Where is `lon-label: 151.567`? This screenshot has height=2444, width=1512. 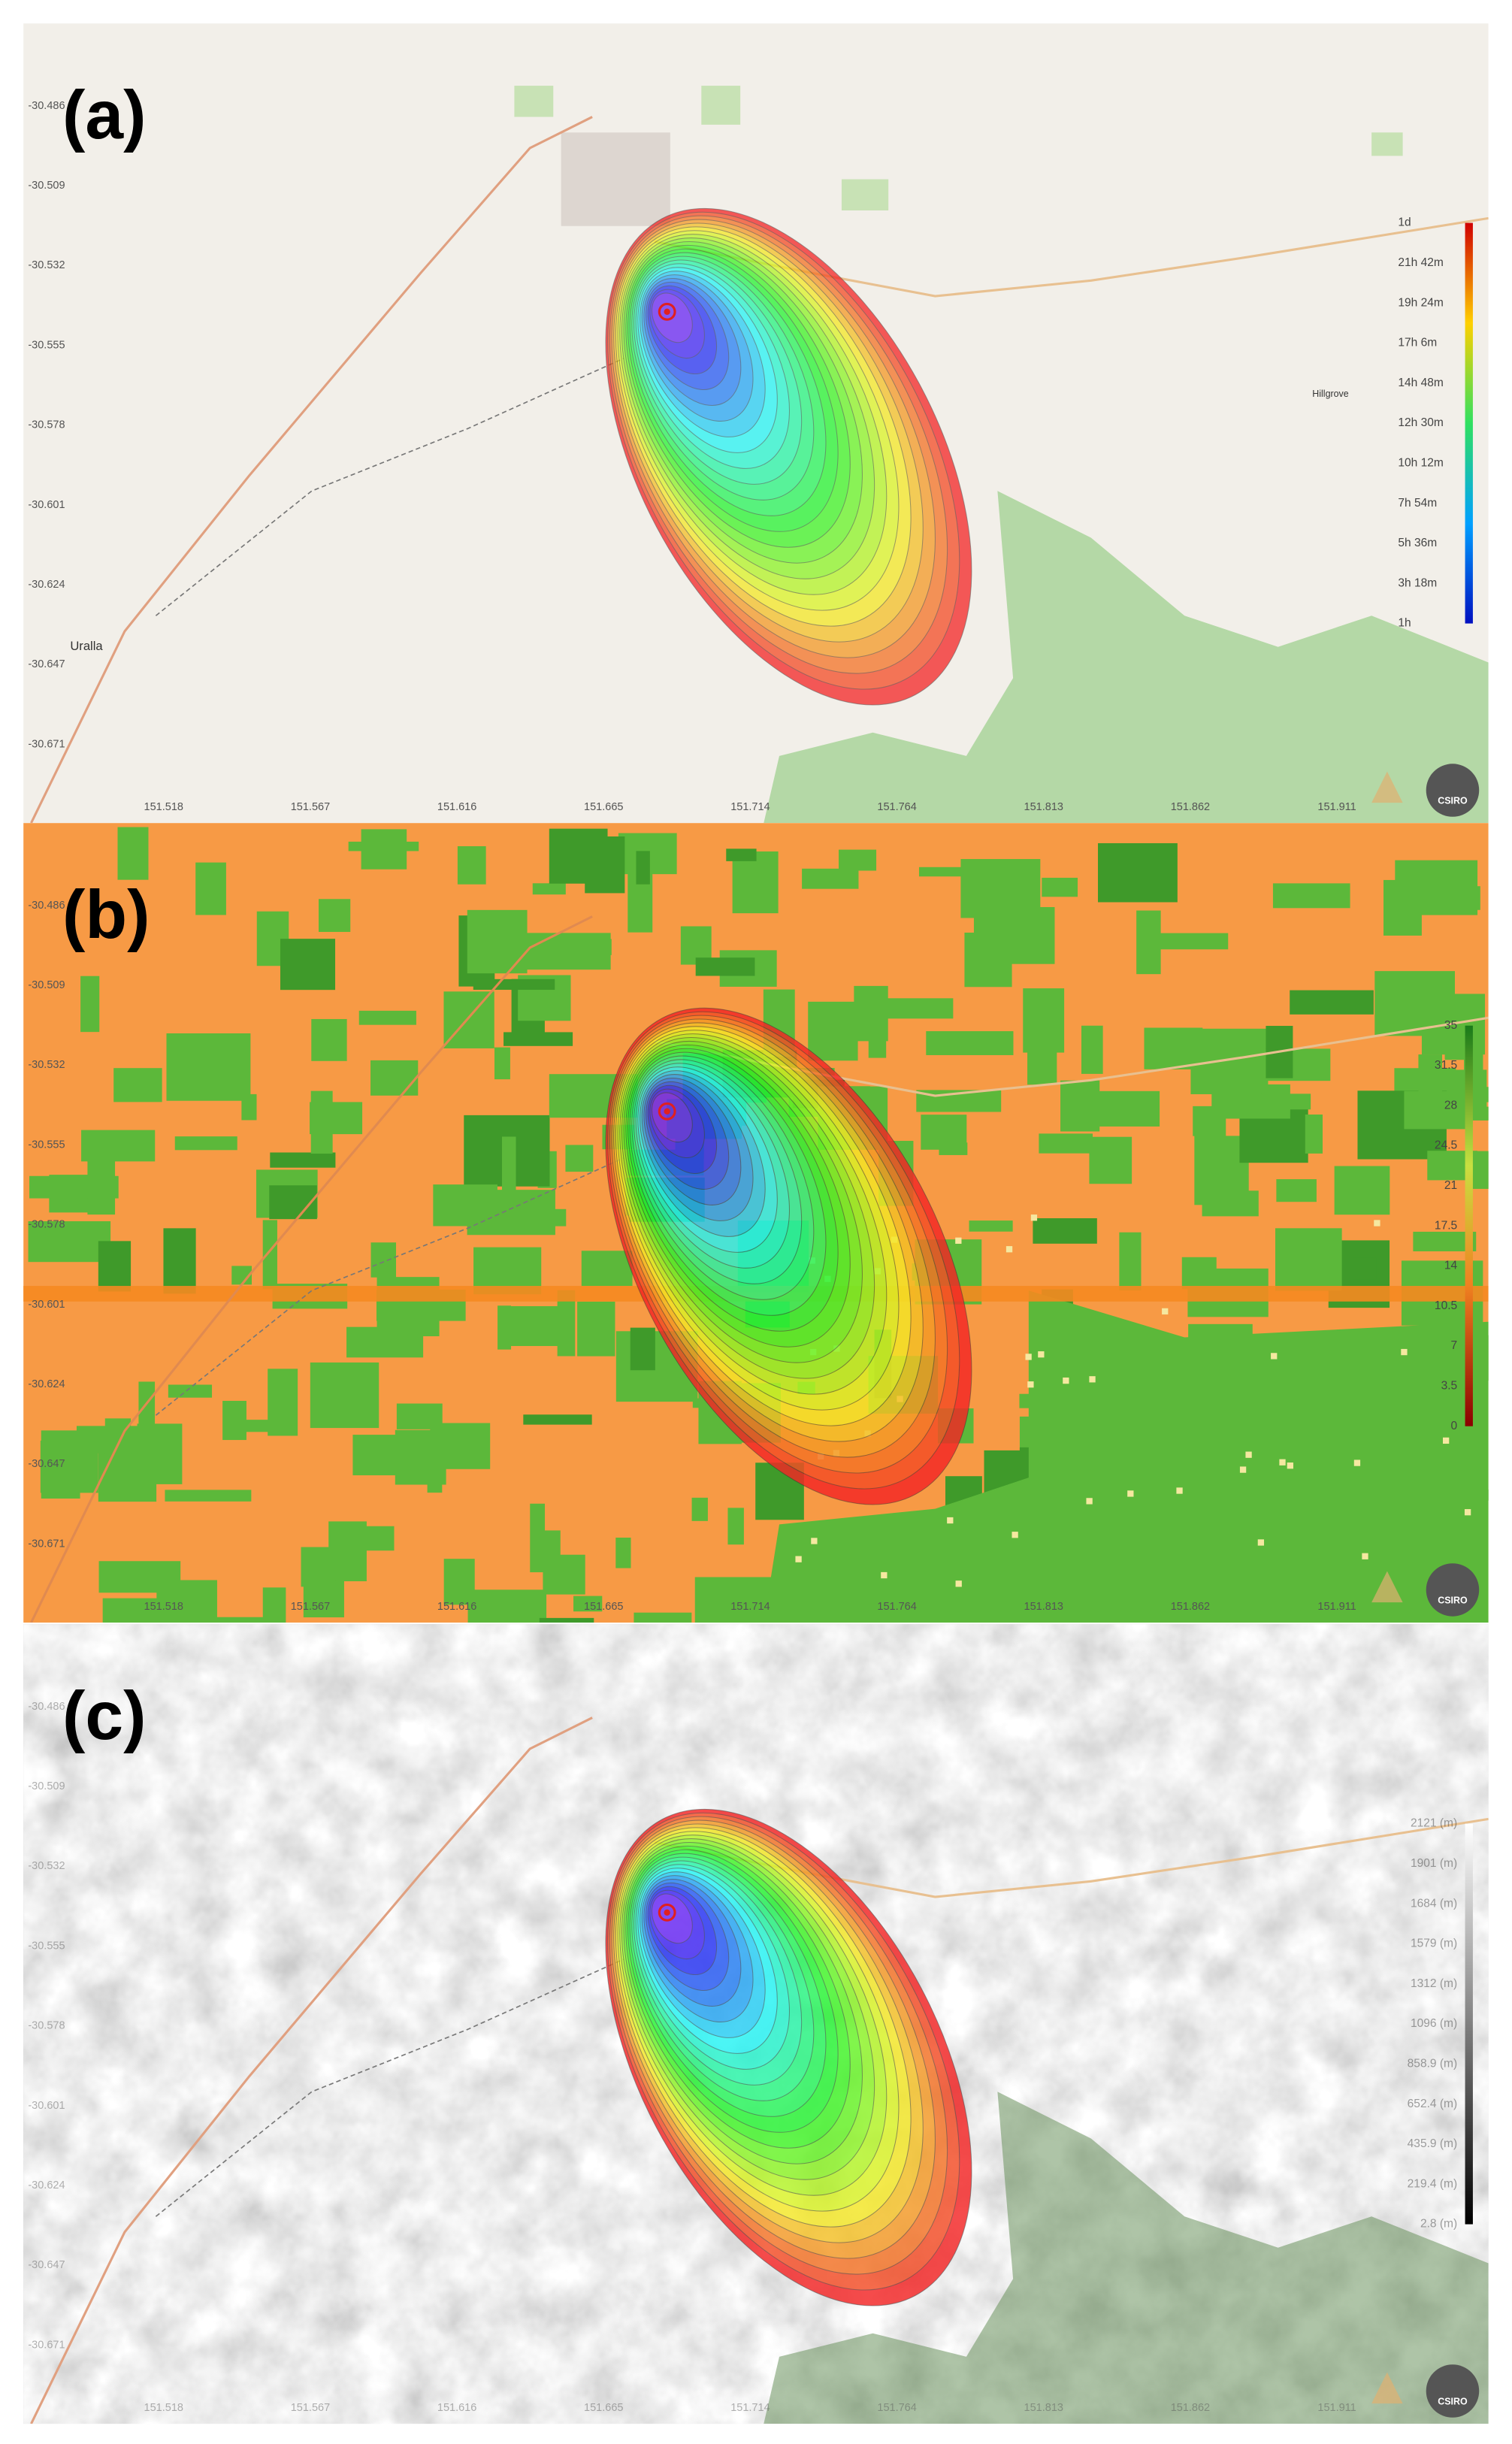 lon-label: 151.567 is located at coordinates (311, 1607).